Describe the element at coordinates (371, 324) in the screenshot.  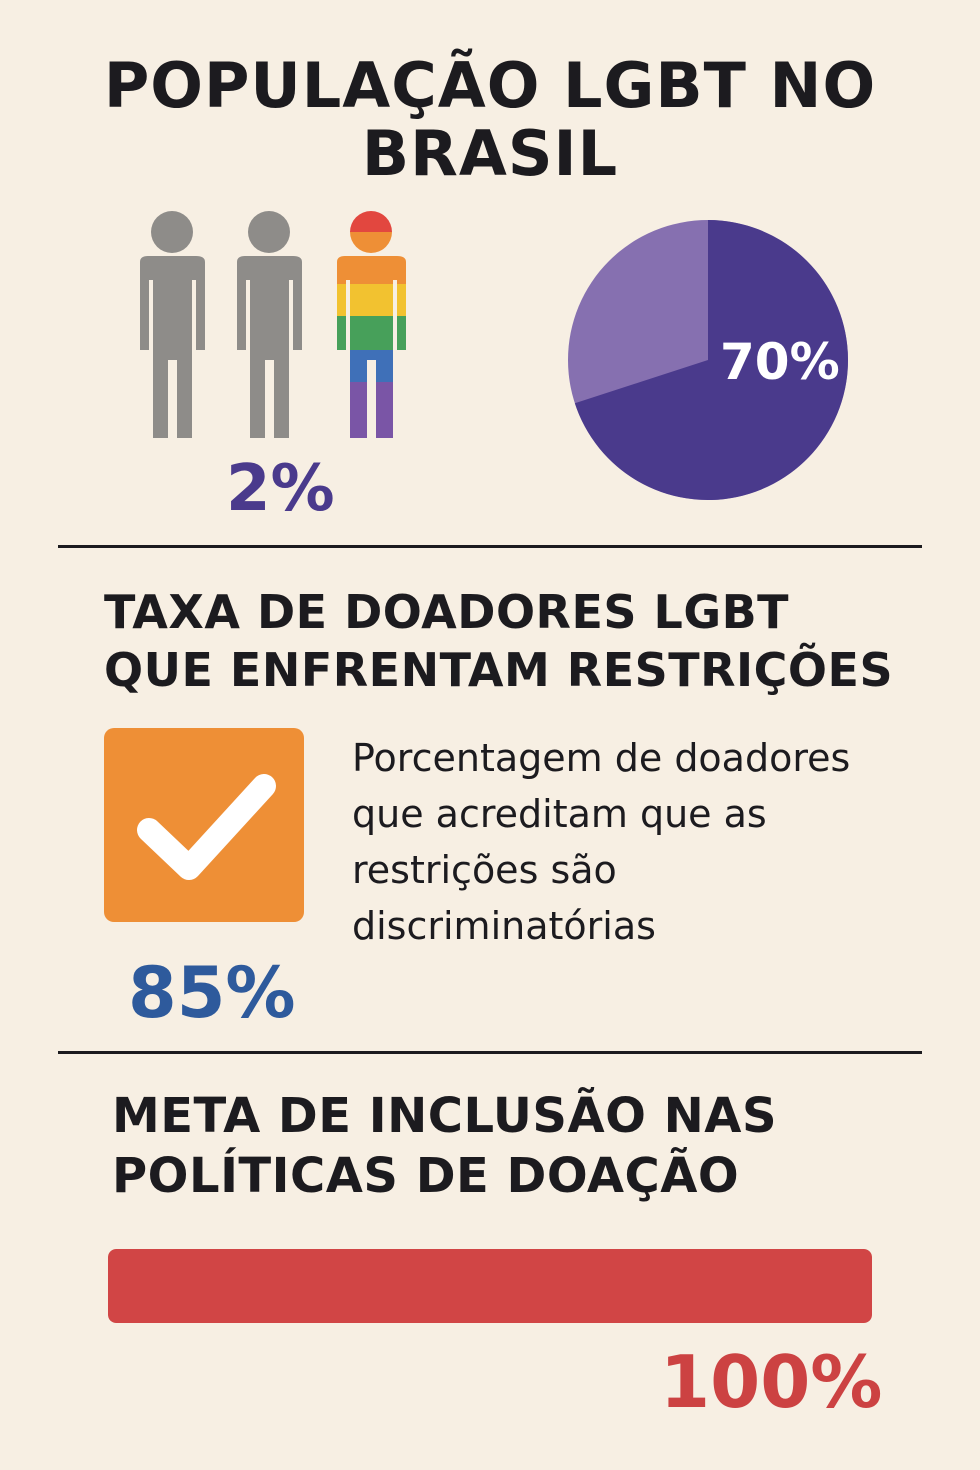
I see `person-rainbow-icon` at that location.